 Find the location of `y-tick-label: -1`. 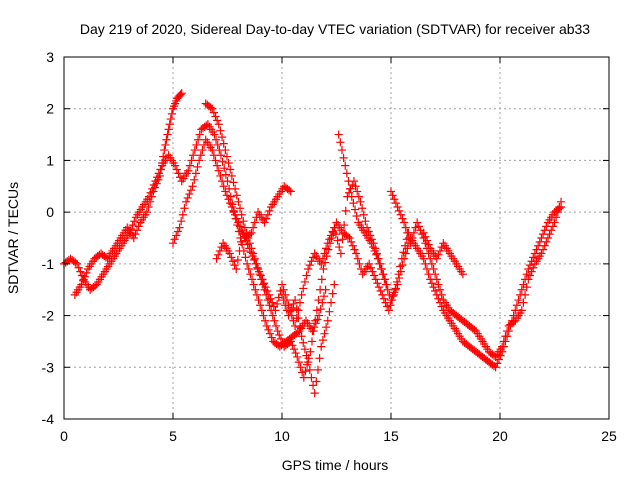

y-tick-label: -1 is located at coordinates (48, 264).